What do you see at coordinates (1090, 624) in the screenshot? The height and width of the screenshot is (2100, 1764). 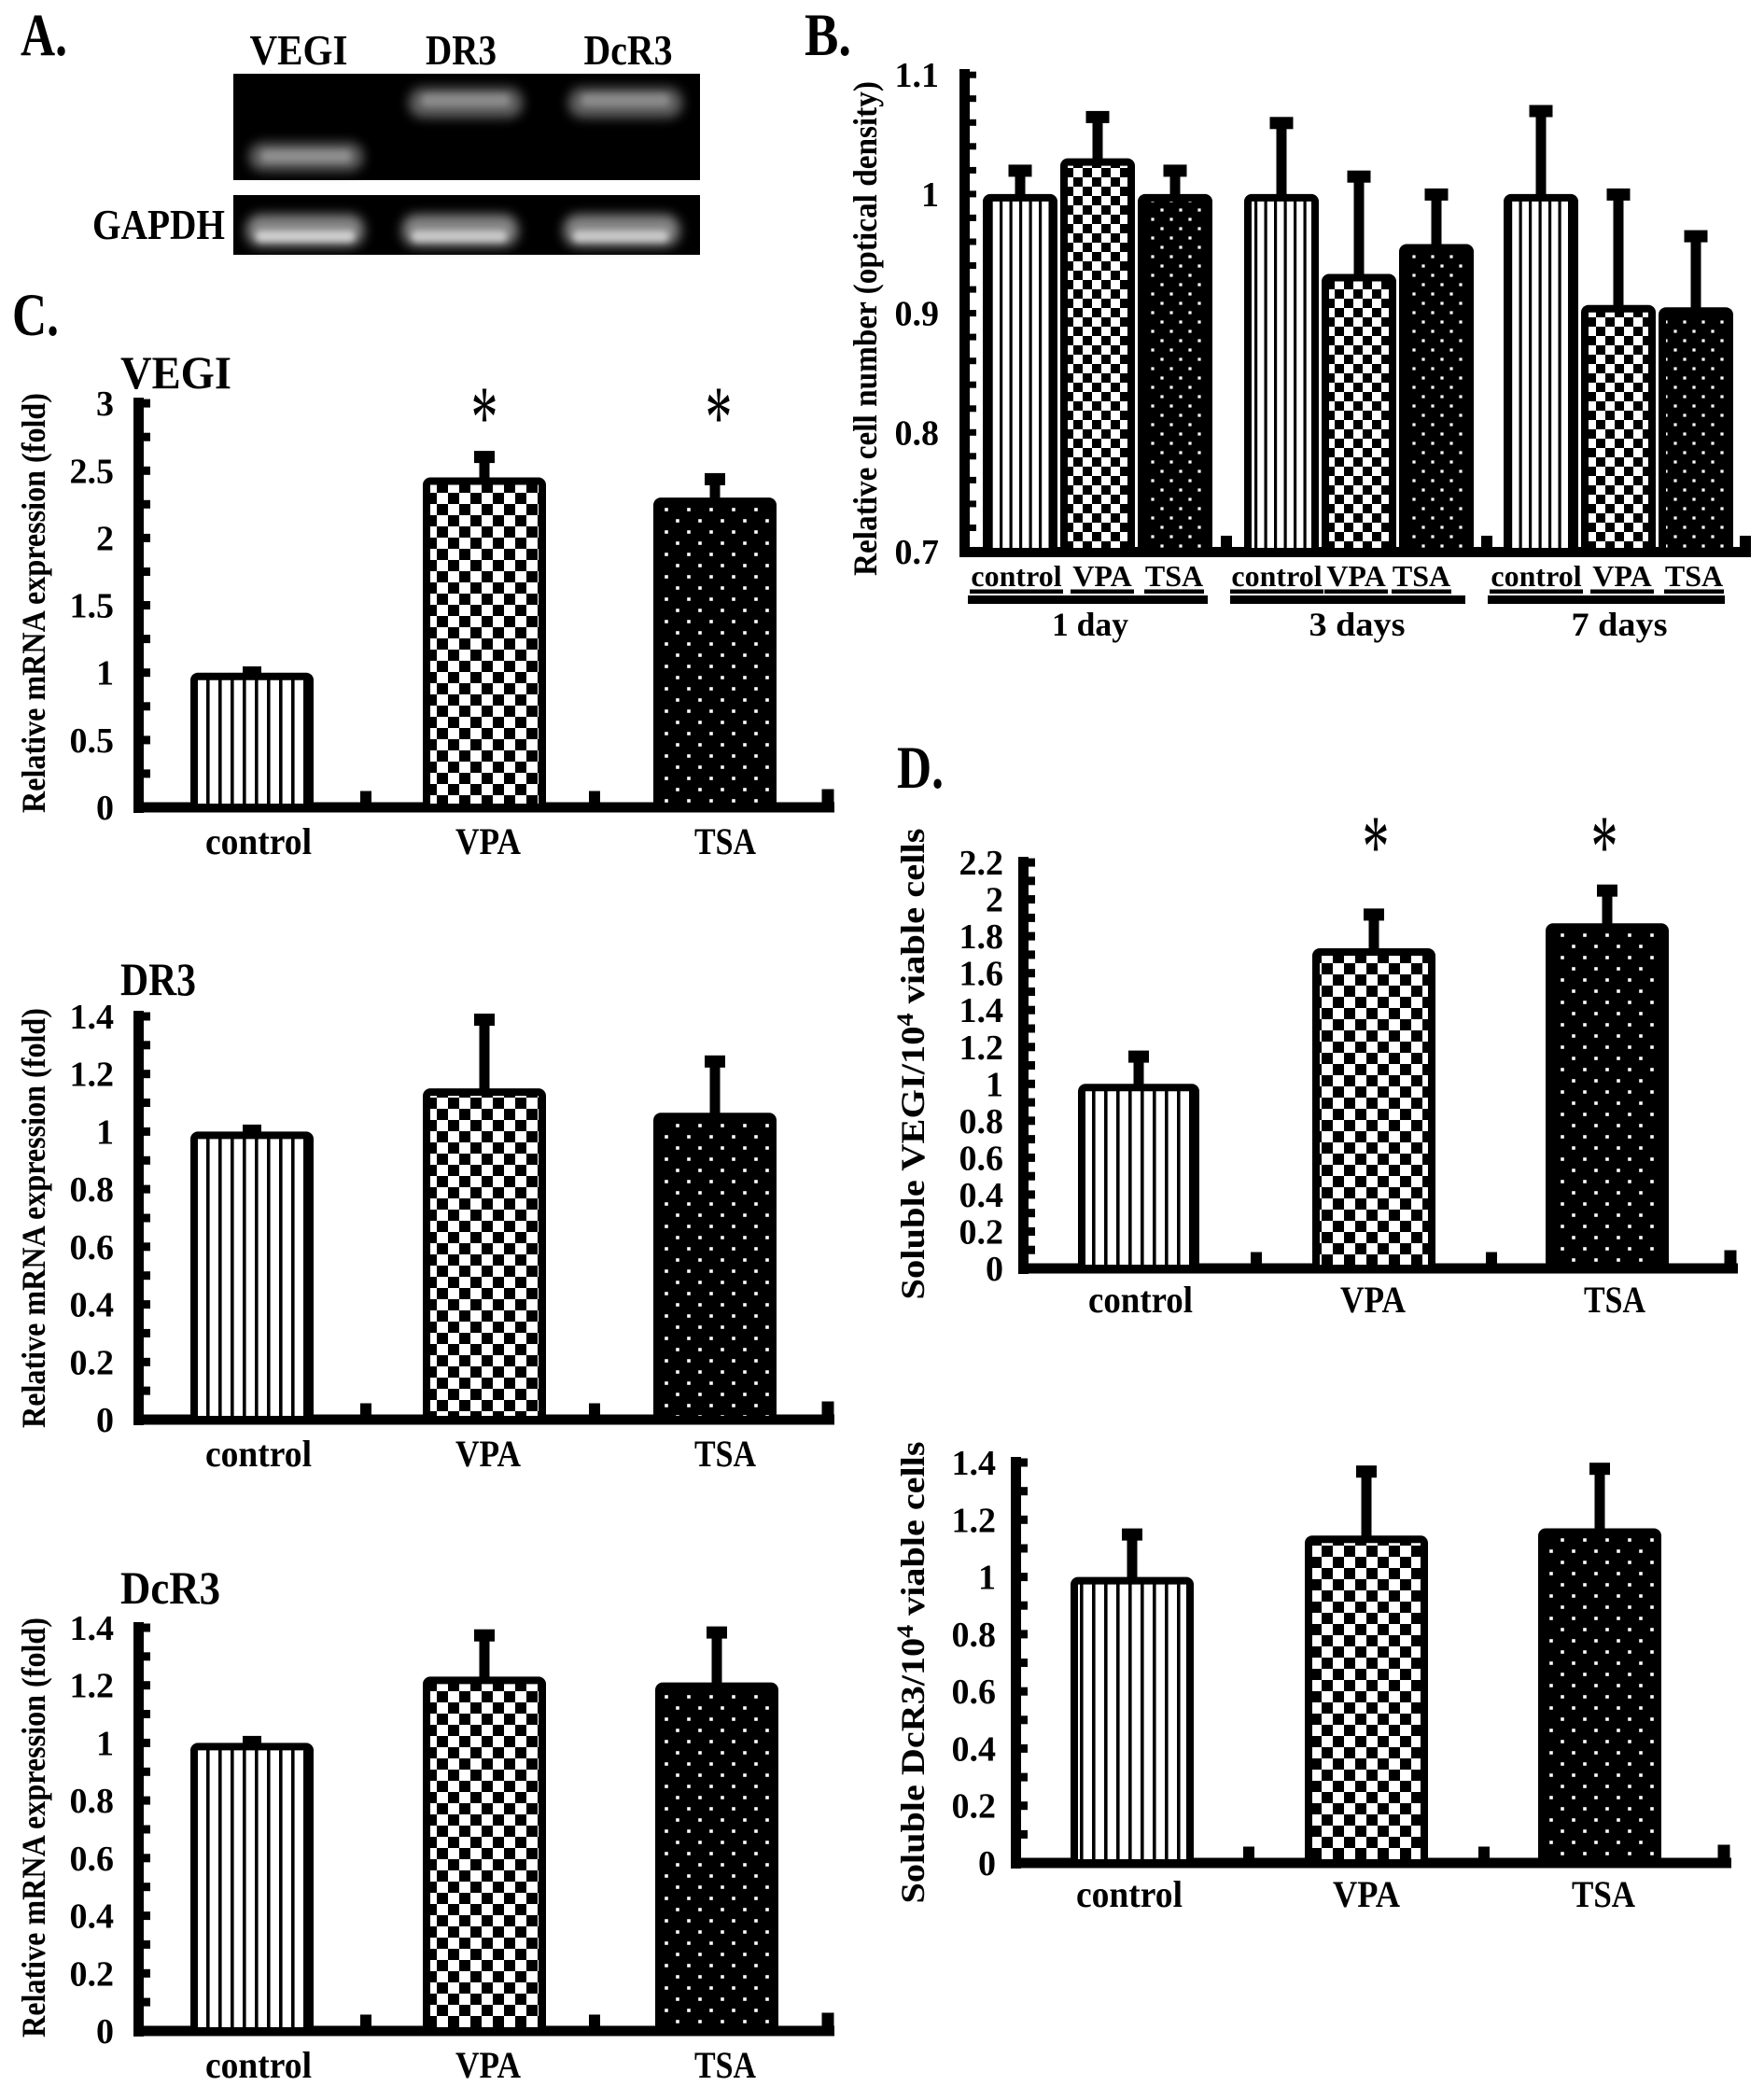 I see `svg-text: 1 day` at bounding box center [1090, 624].